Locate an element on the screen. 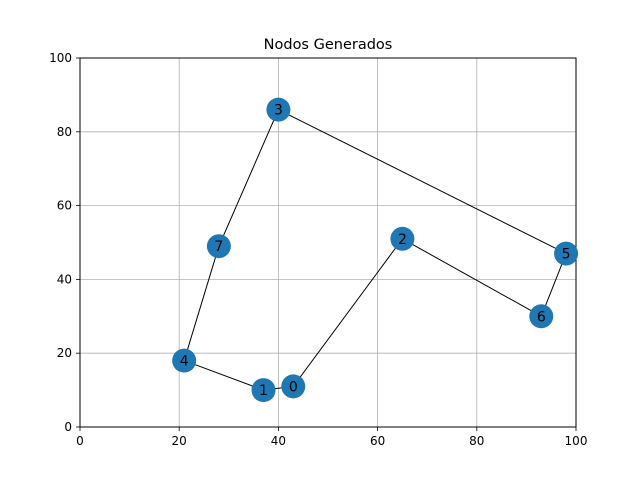 The image size is (640, 480). node-label: 5 is located at coordinates (566, 255).